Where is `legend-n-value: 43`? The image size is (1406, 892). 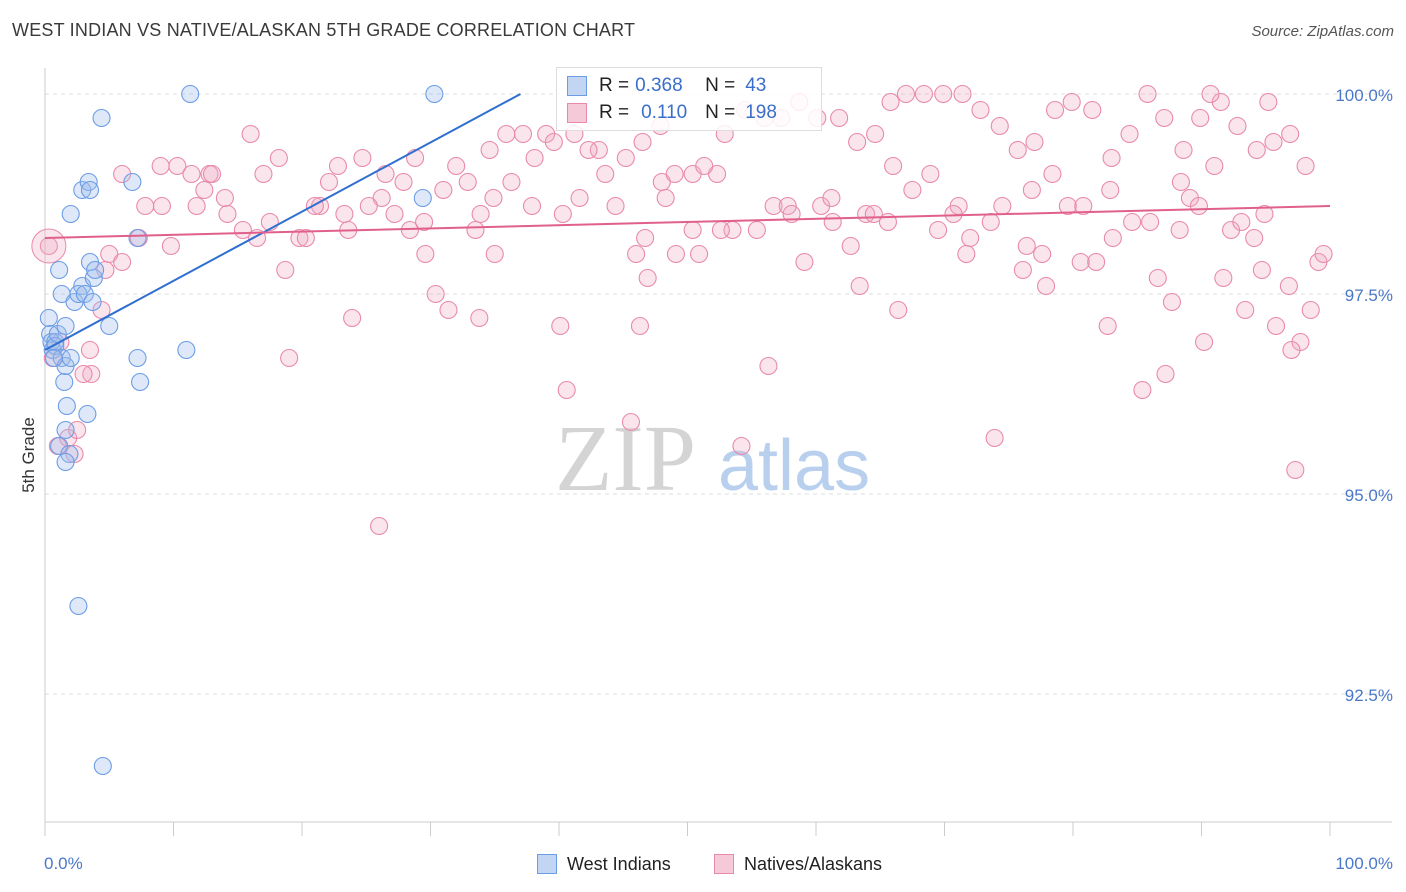
legend-n-value: 43 is located at coordinates (756, 85).